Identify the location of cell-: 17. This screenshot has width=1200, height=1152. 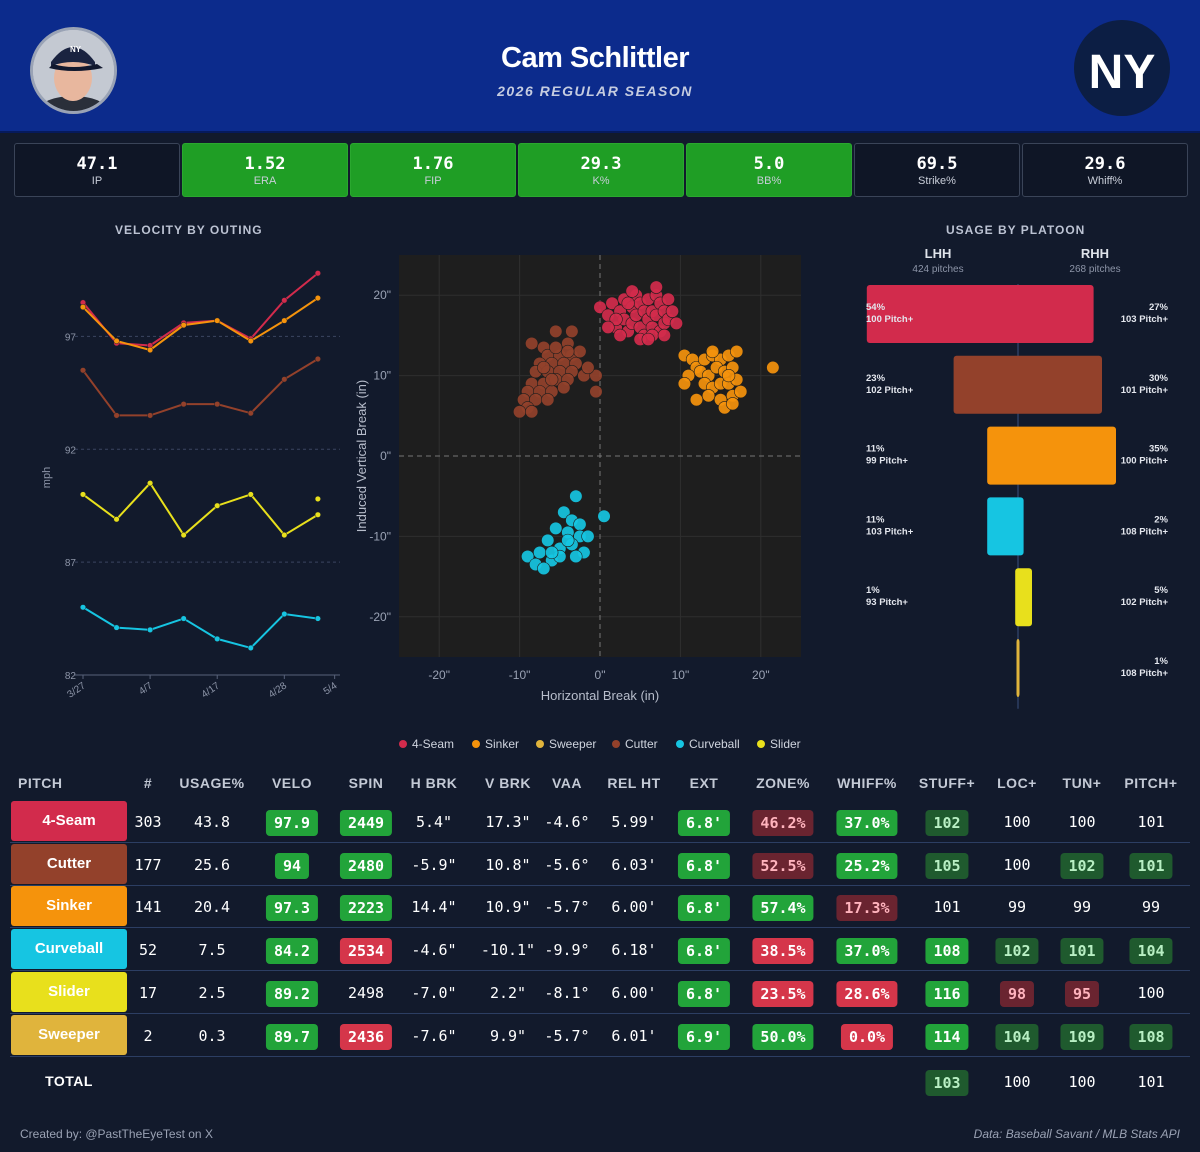
(148, 992).